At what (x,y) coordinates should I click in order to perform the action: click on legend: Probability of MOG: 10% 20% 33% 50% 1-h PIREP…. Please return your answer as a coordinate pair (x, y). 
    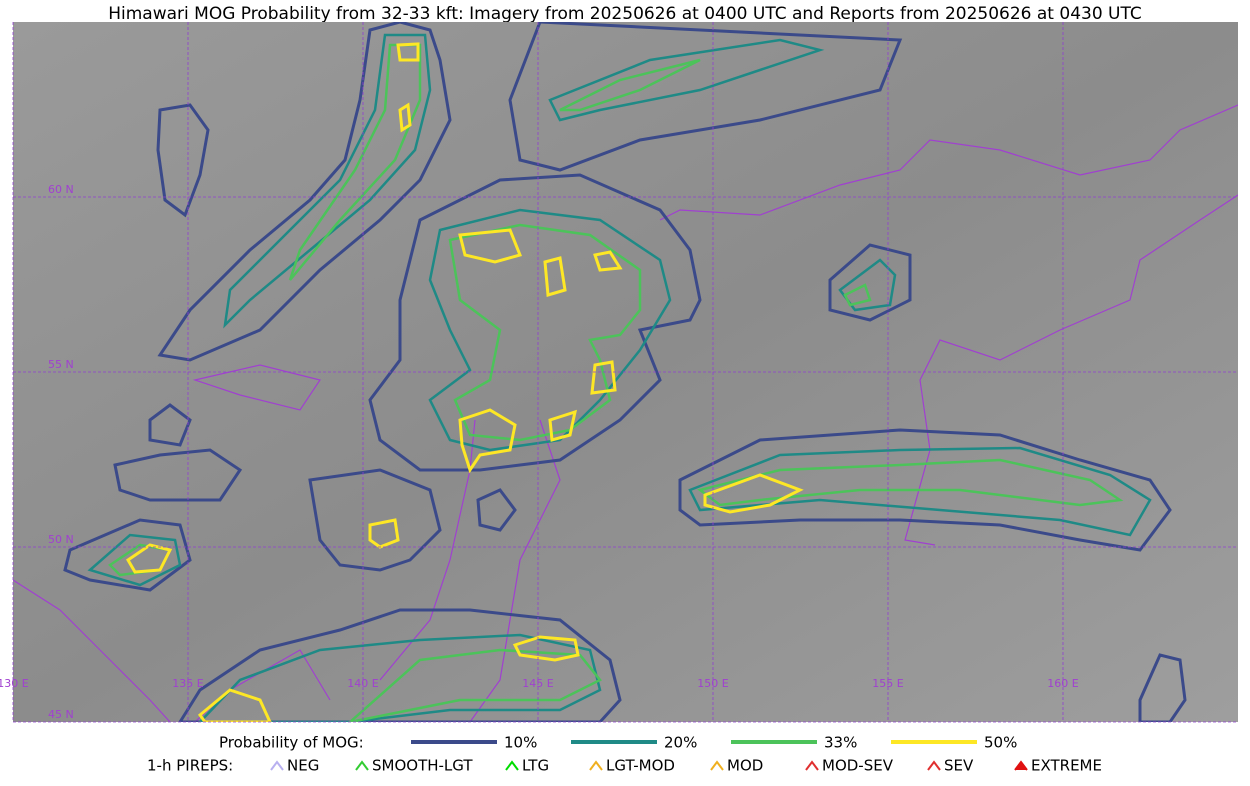
    Looking at the image, I should click on (624, 754).